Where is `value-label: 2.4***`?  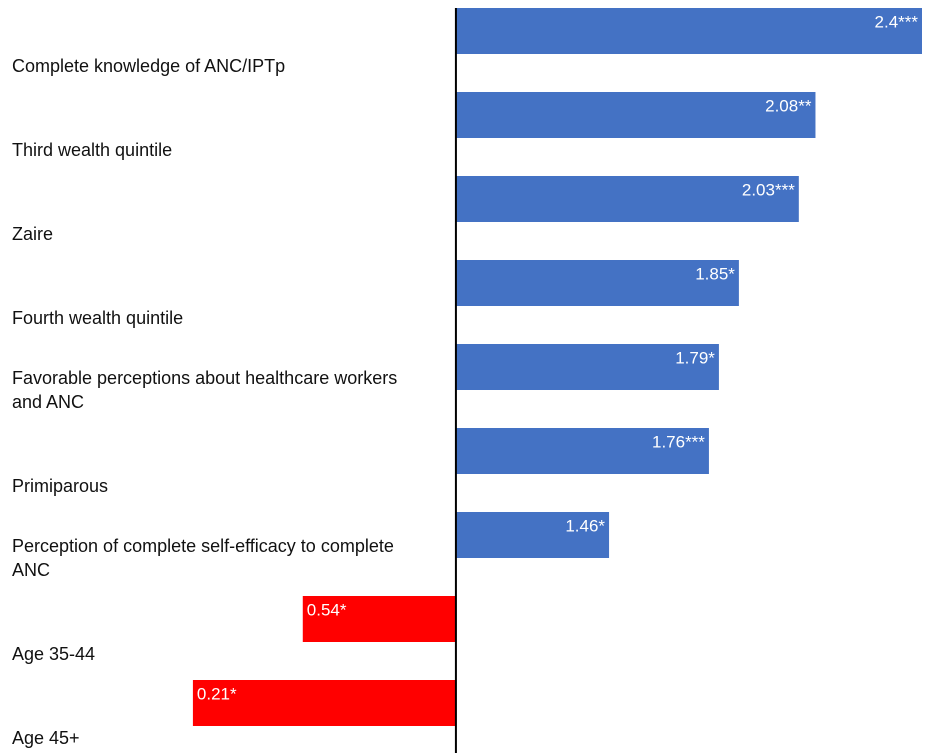
value-label: 2.4*** is located at coordinates (897, 21).